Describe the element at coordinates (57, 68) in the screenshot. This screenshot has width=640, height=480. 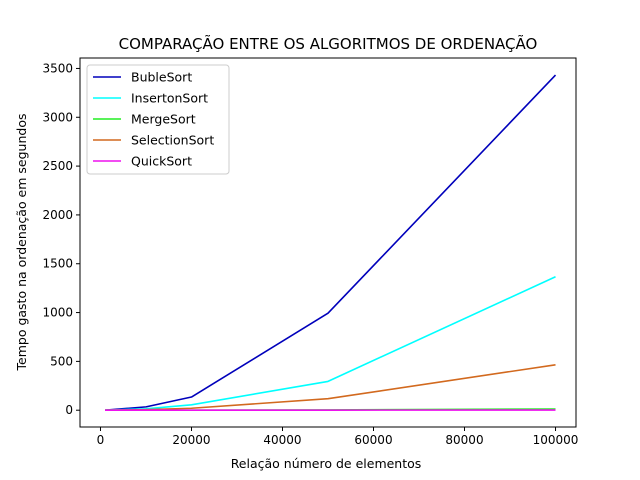
I see `y-tick-label: 3500` at that location.